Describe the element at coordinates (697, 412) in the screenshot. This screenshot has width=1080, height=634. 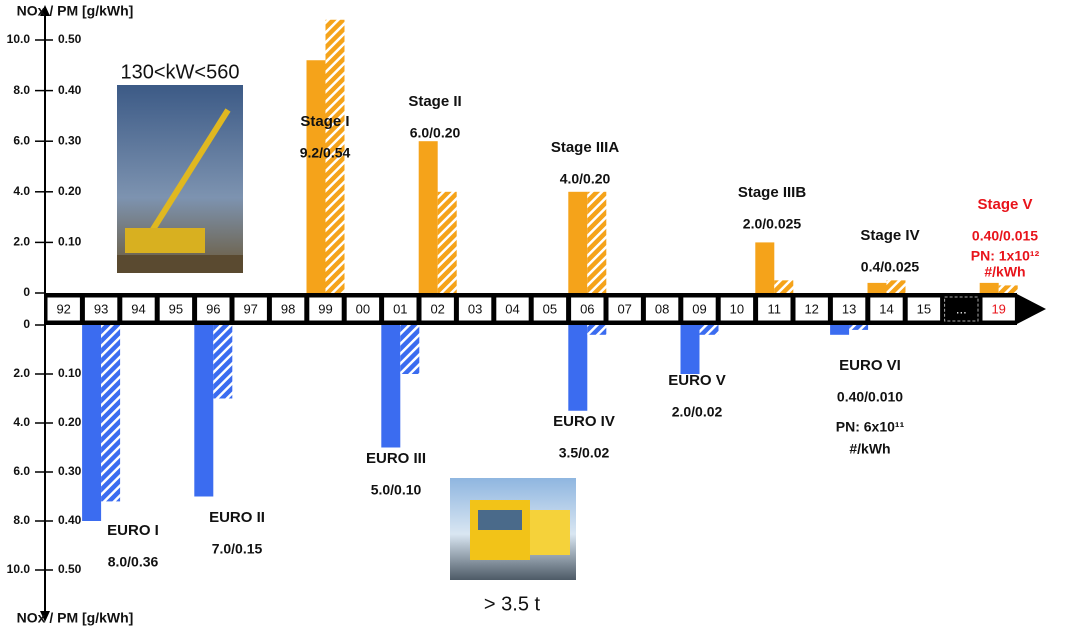
I see `stage-limits: 2.0/0.02` at that location.